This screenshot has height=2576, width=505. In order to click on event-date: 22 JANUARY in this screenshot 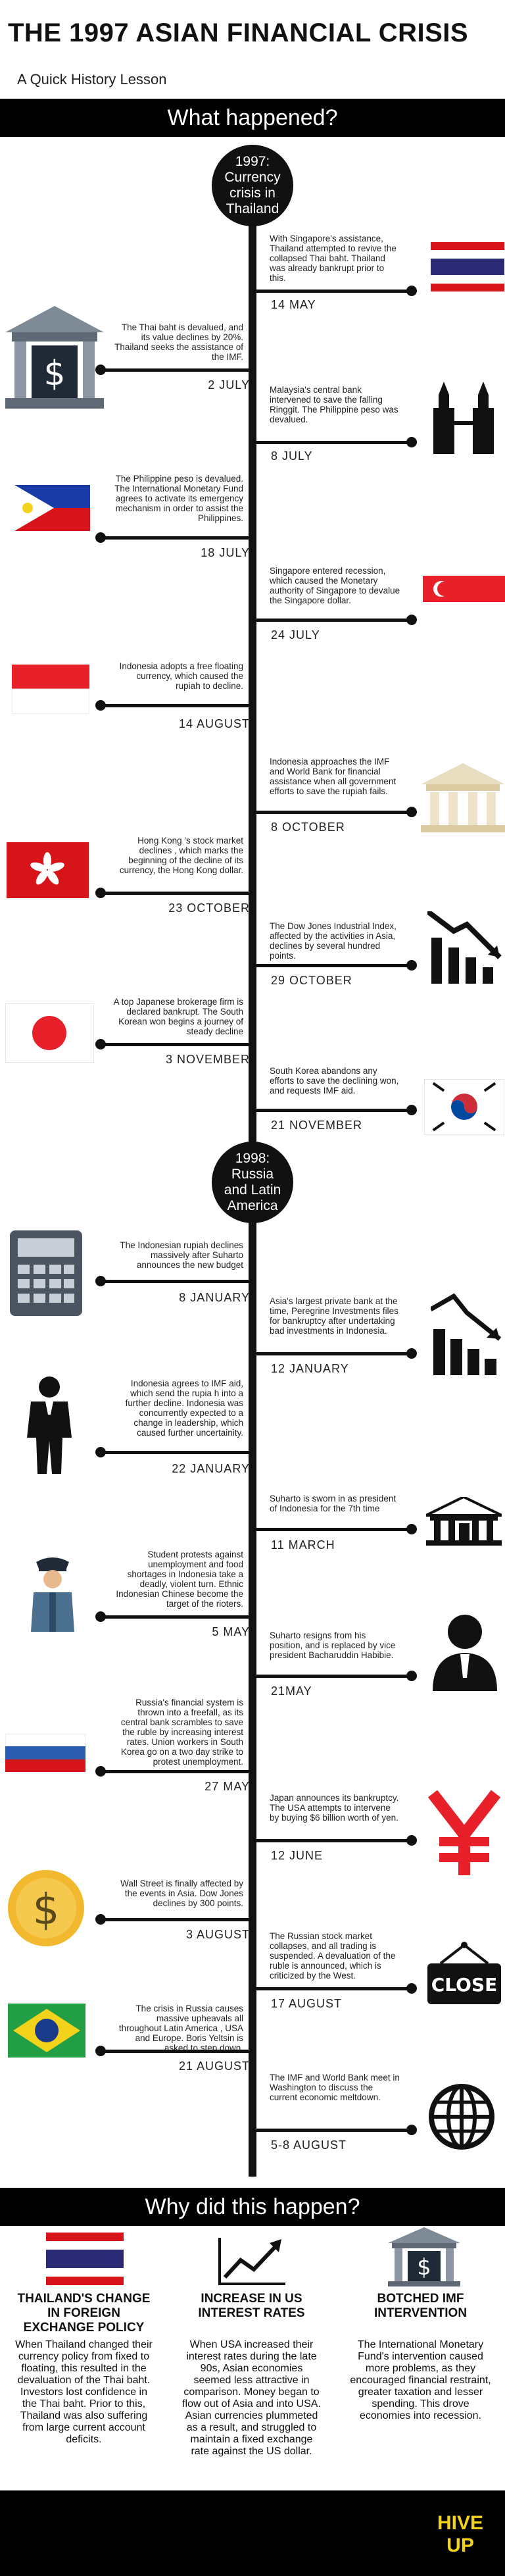, I will do `click(211, 1468)`.